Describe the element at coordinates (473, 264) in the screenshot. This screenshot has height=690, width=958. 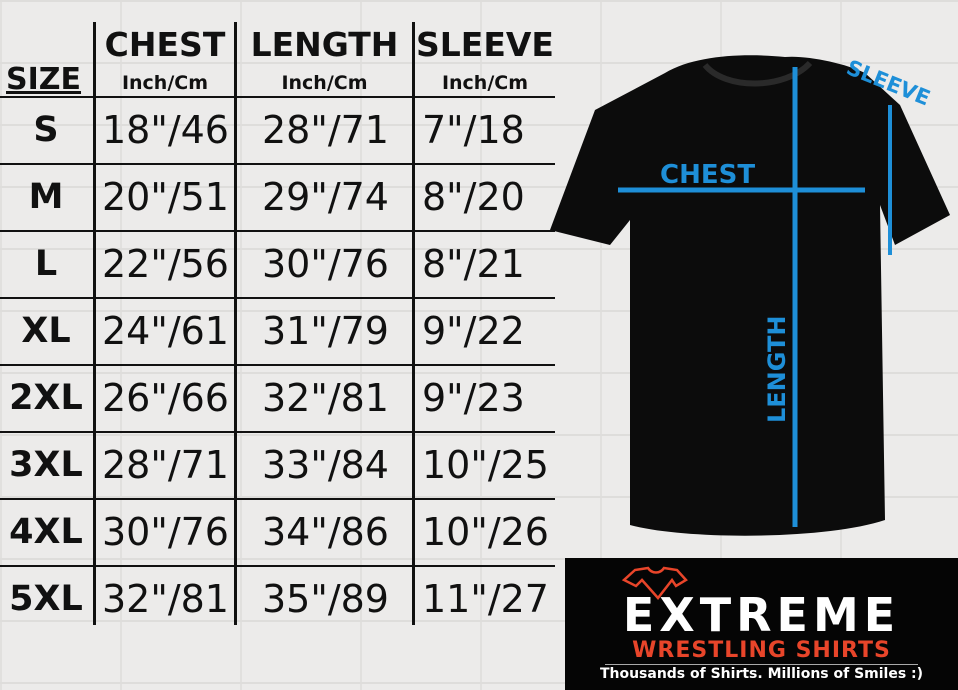
I see `sleeve-cell: 8"/21` at that location.